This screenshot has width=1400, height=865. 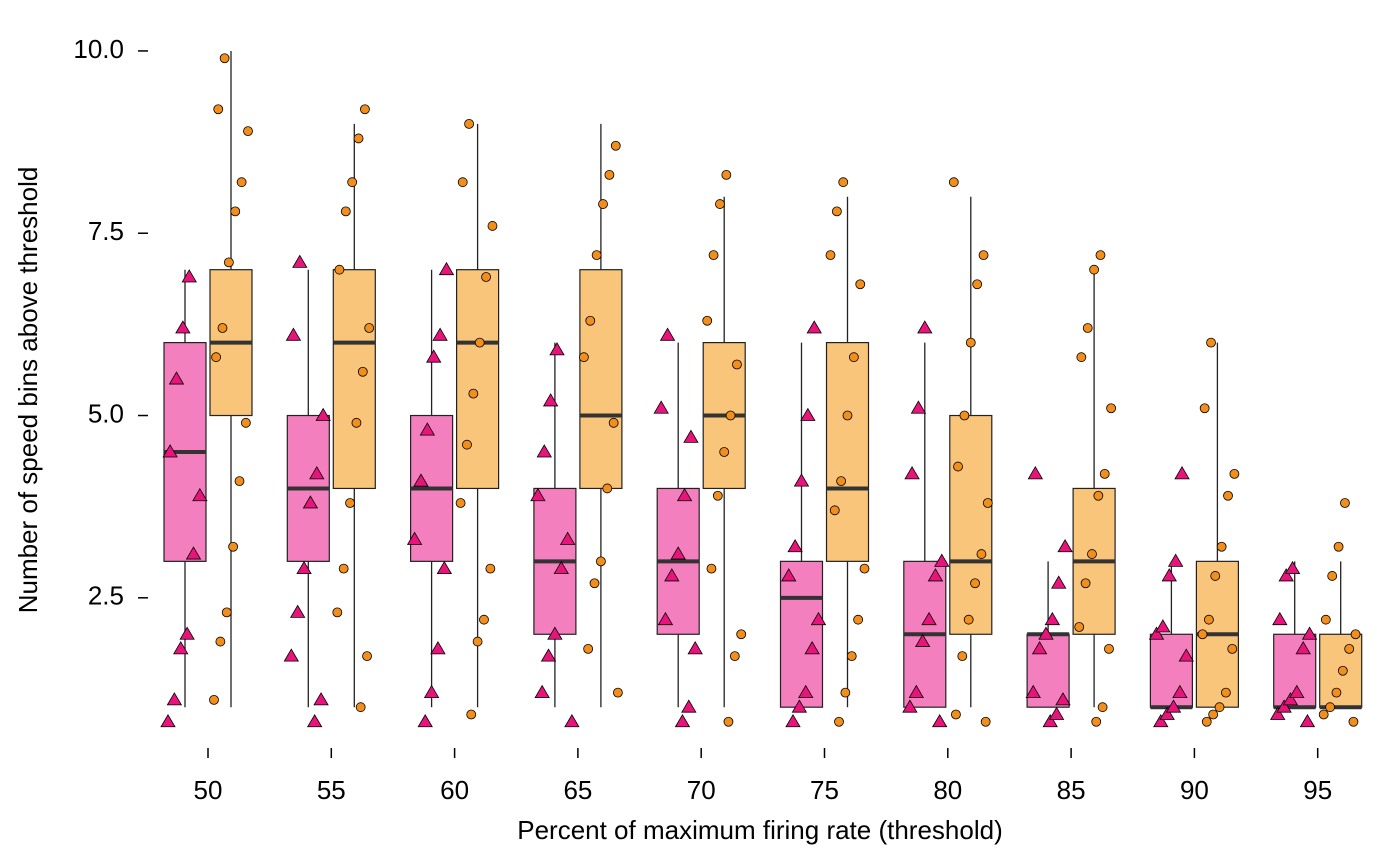 What do you see at coordinates (331, 790) in the screenshot?
I see `x-tick-label: 55` at bounding box center [331, 790].